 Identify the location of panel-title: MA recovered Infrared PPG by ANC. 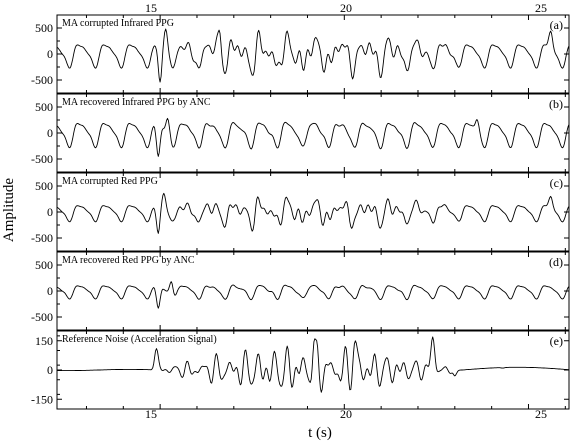
(136, 102).